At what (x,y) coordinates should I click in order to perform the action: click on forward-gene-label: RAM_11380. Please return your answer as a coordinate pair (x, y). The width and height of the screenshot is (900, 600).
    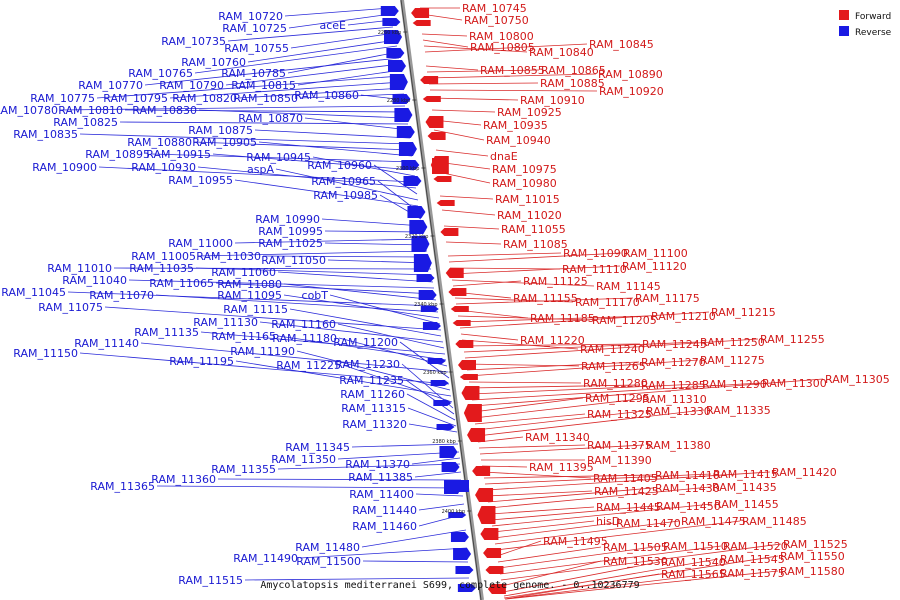
    Looking at the image, I should click on (678, 445).